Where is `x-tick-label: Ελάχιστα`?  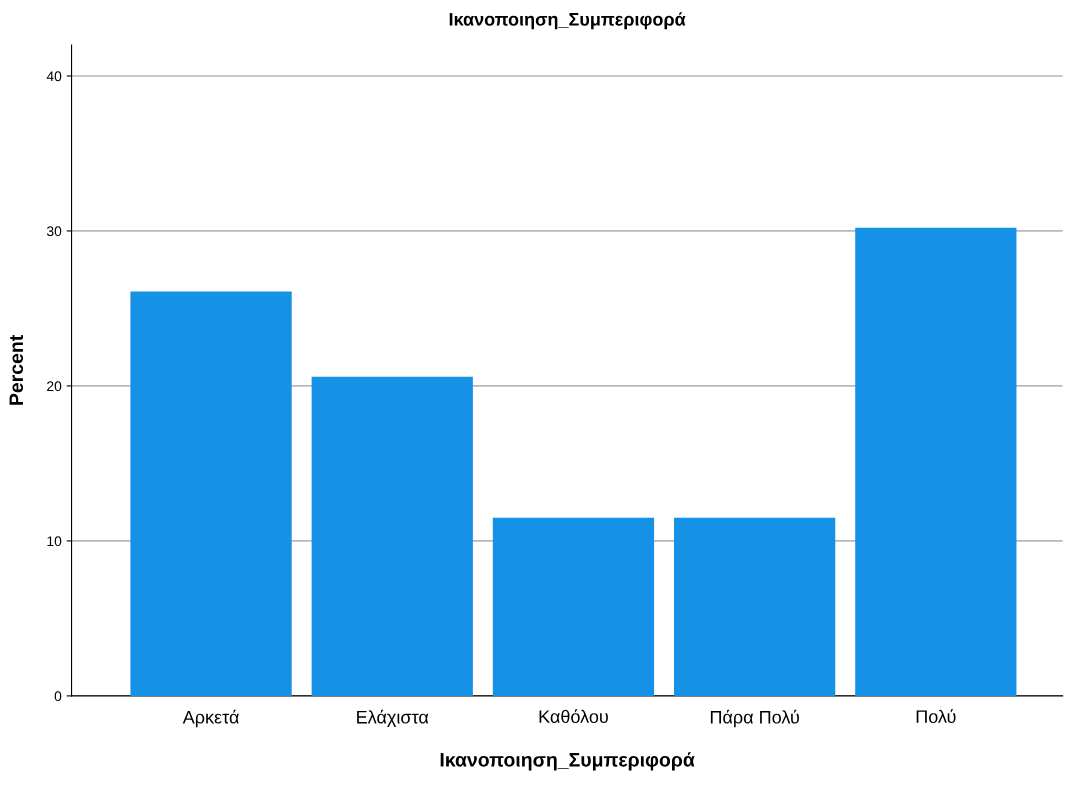
x-tick-label: Ελάχιστα is located at coordinates (393, 718).